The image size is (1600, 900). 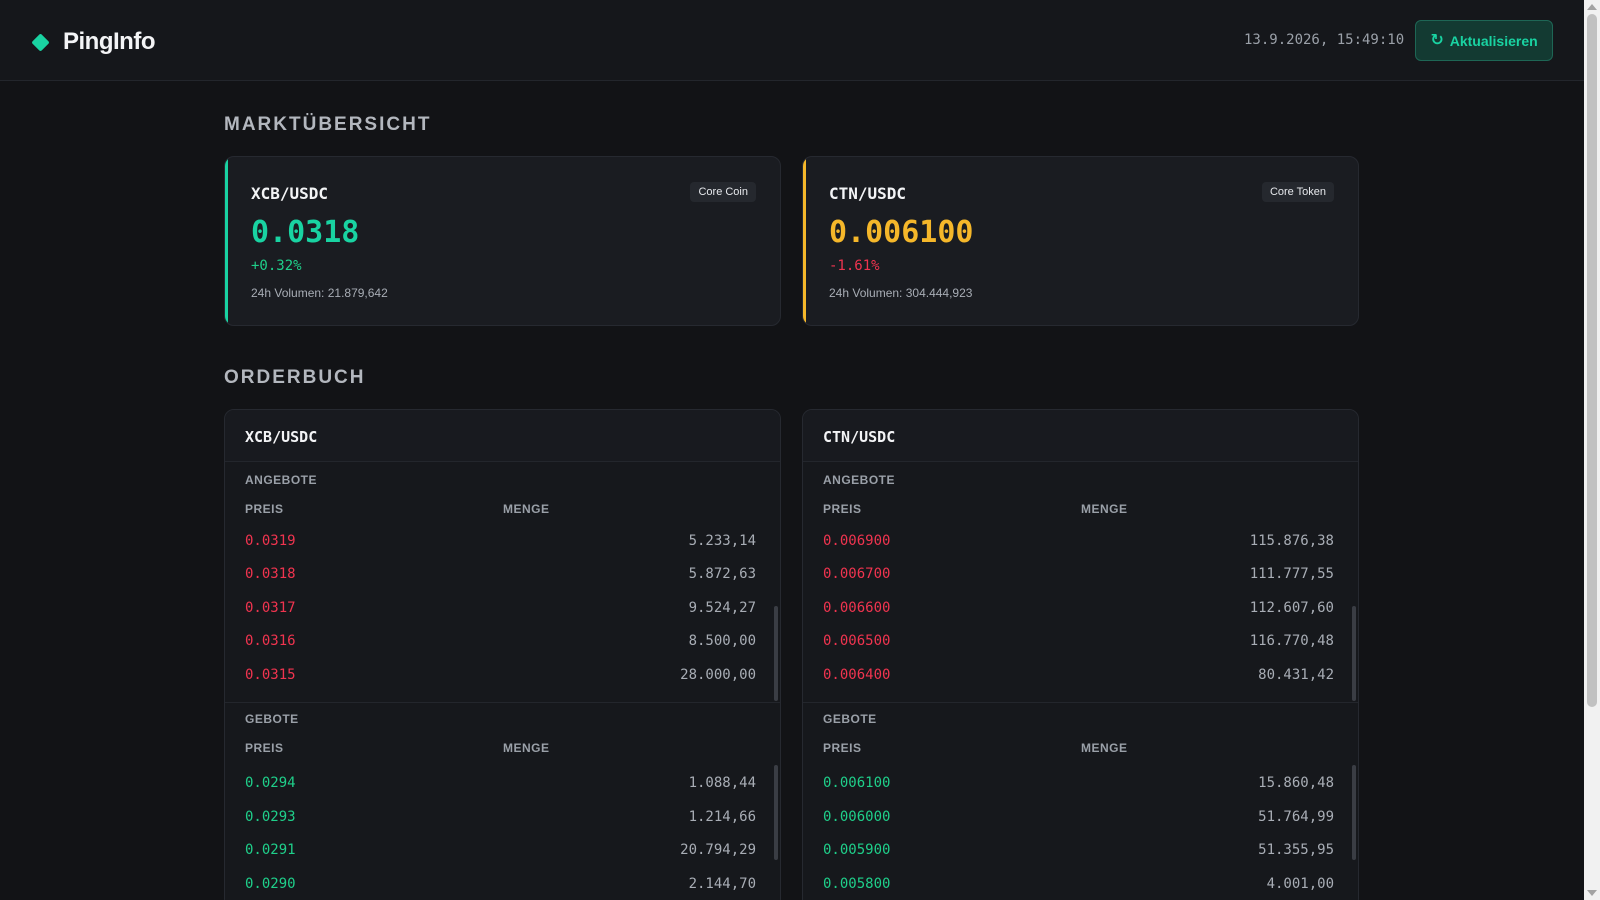 What do you see at coordinates (857, 641) in the screenshot?
I see `ask-price: 0.006500` at bounding box center [857, 641].